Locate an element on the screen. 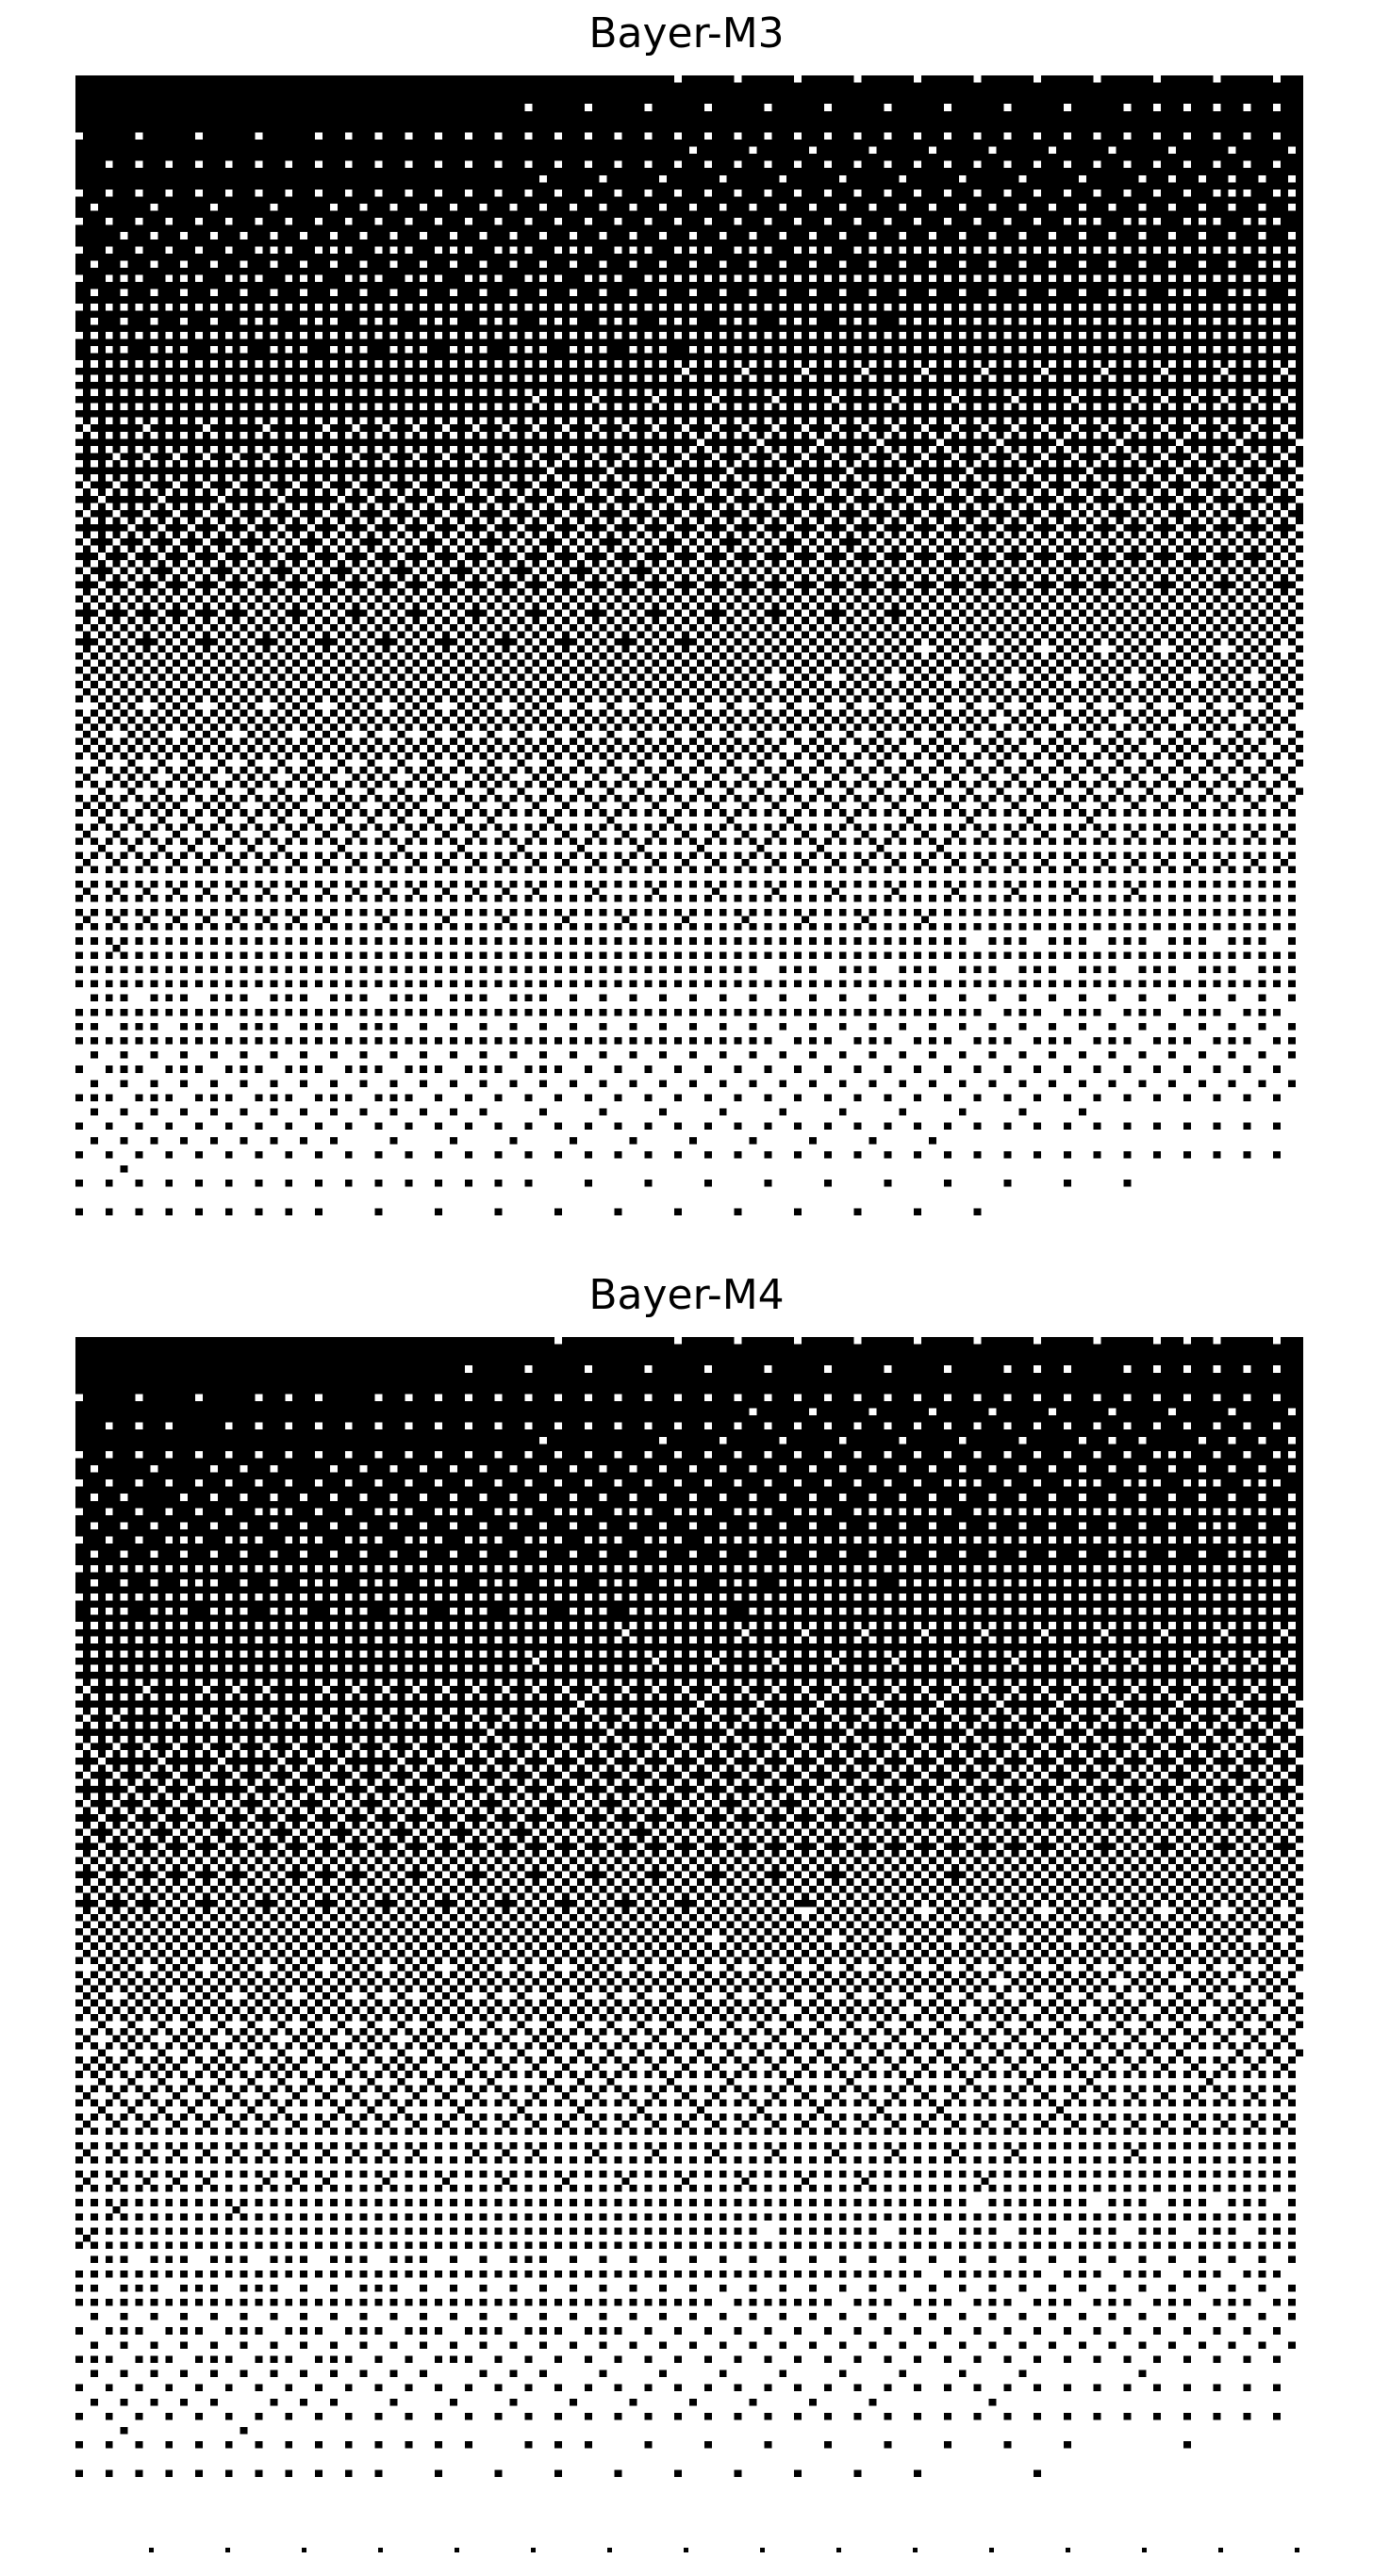 The image size is (1373, 2576). trailing-dot-row is located at coordinates (724, 2550).